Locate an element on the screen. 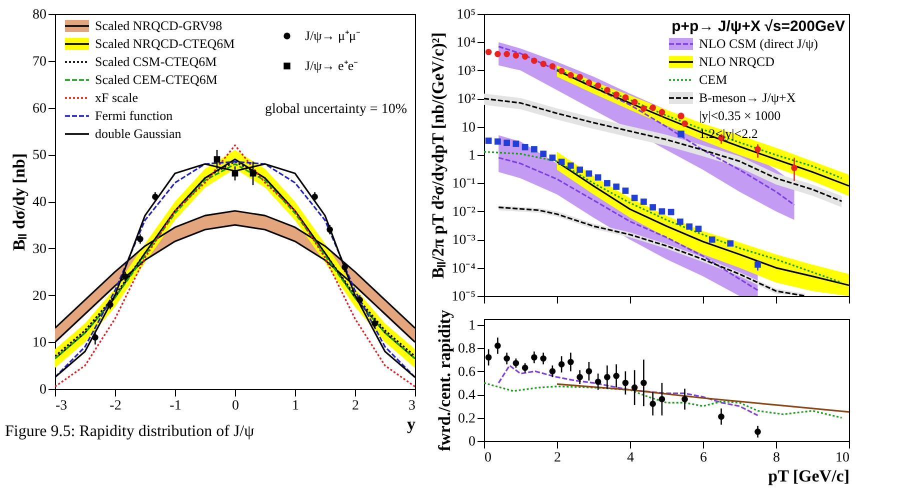  y-tick-label: 0.8 is located at coordinates (467, 349).